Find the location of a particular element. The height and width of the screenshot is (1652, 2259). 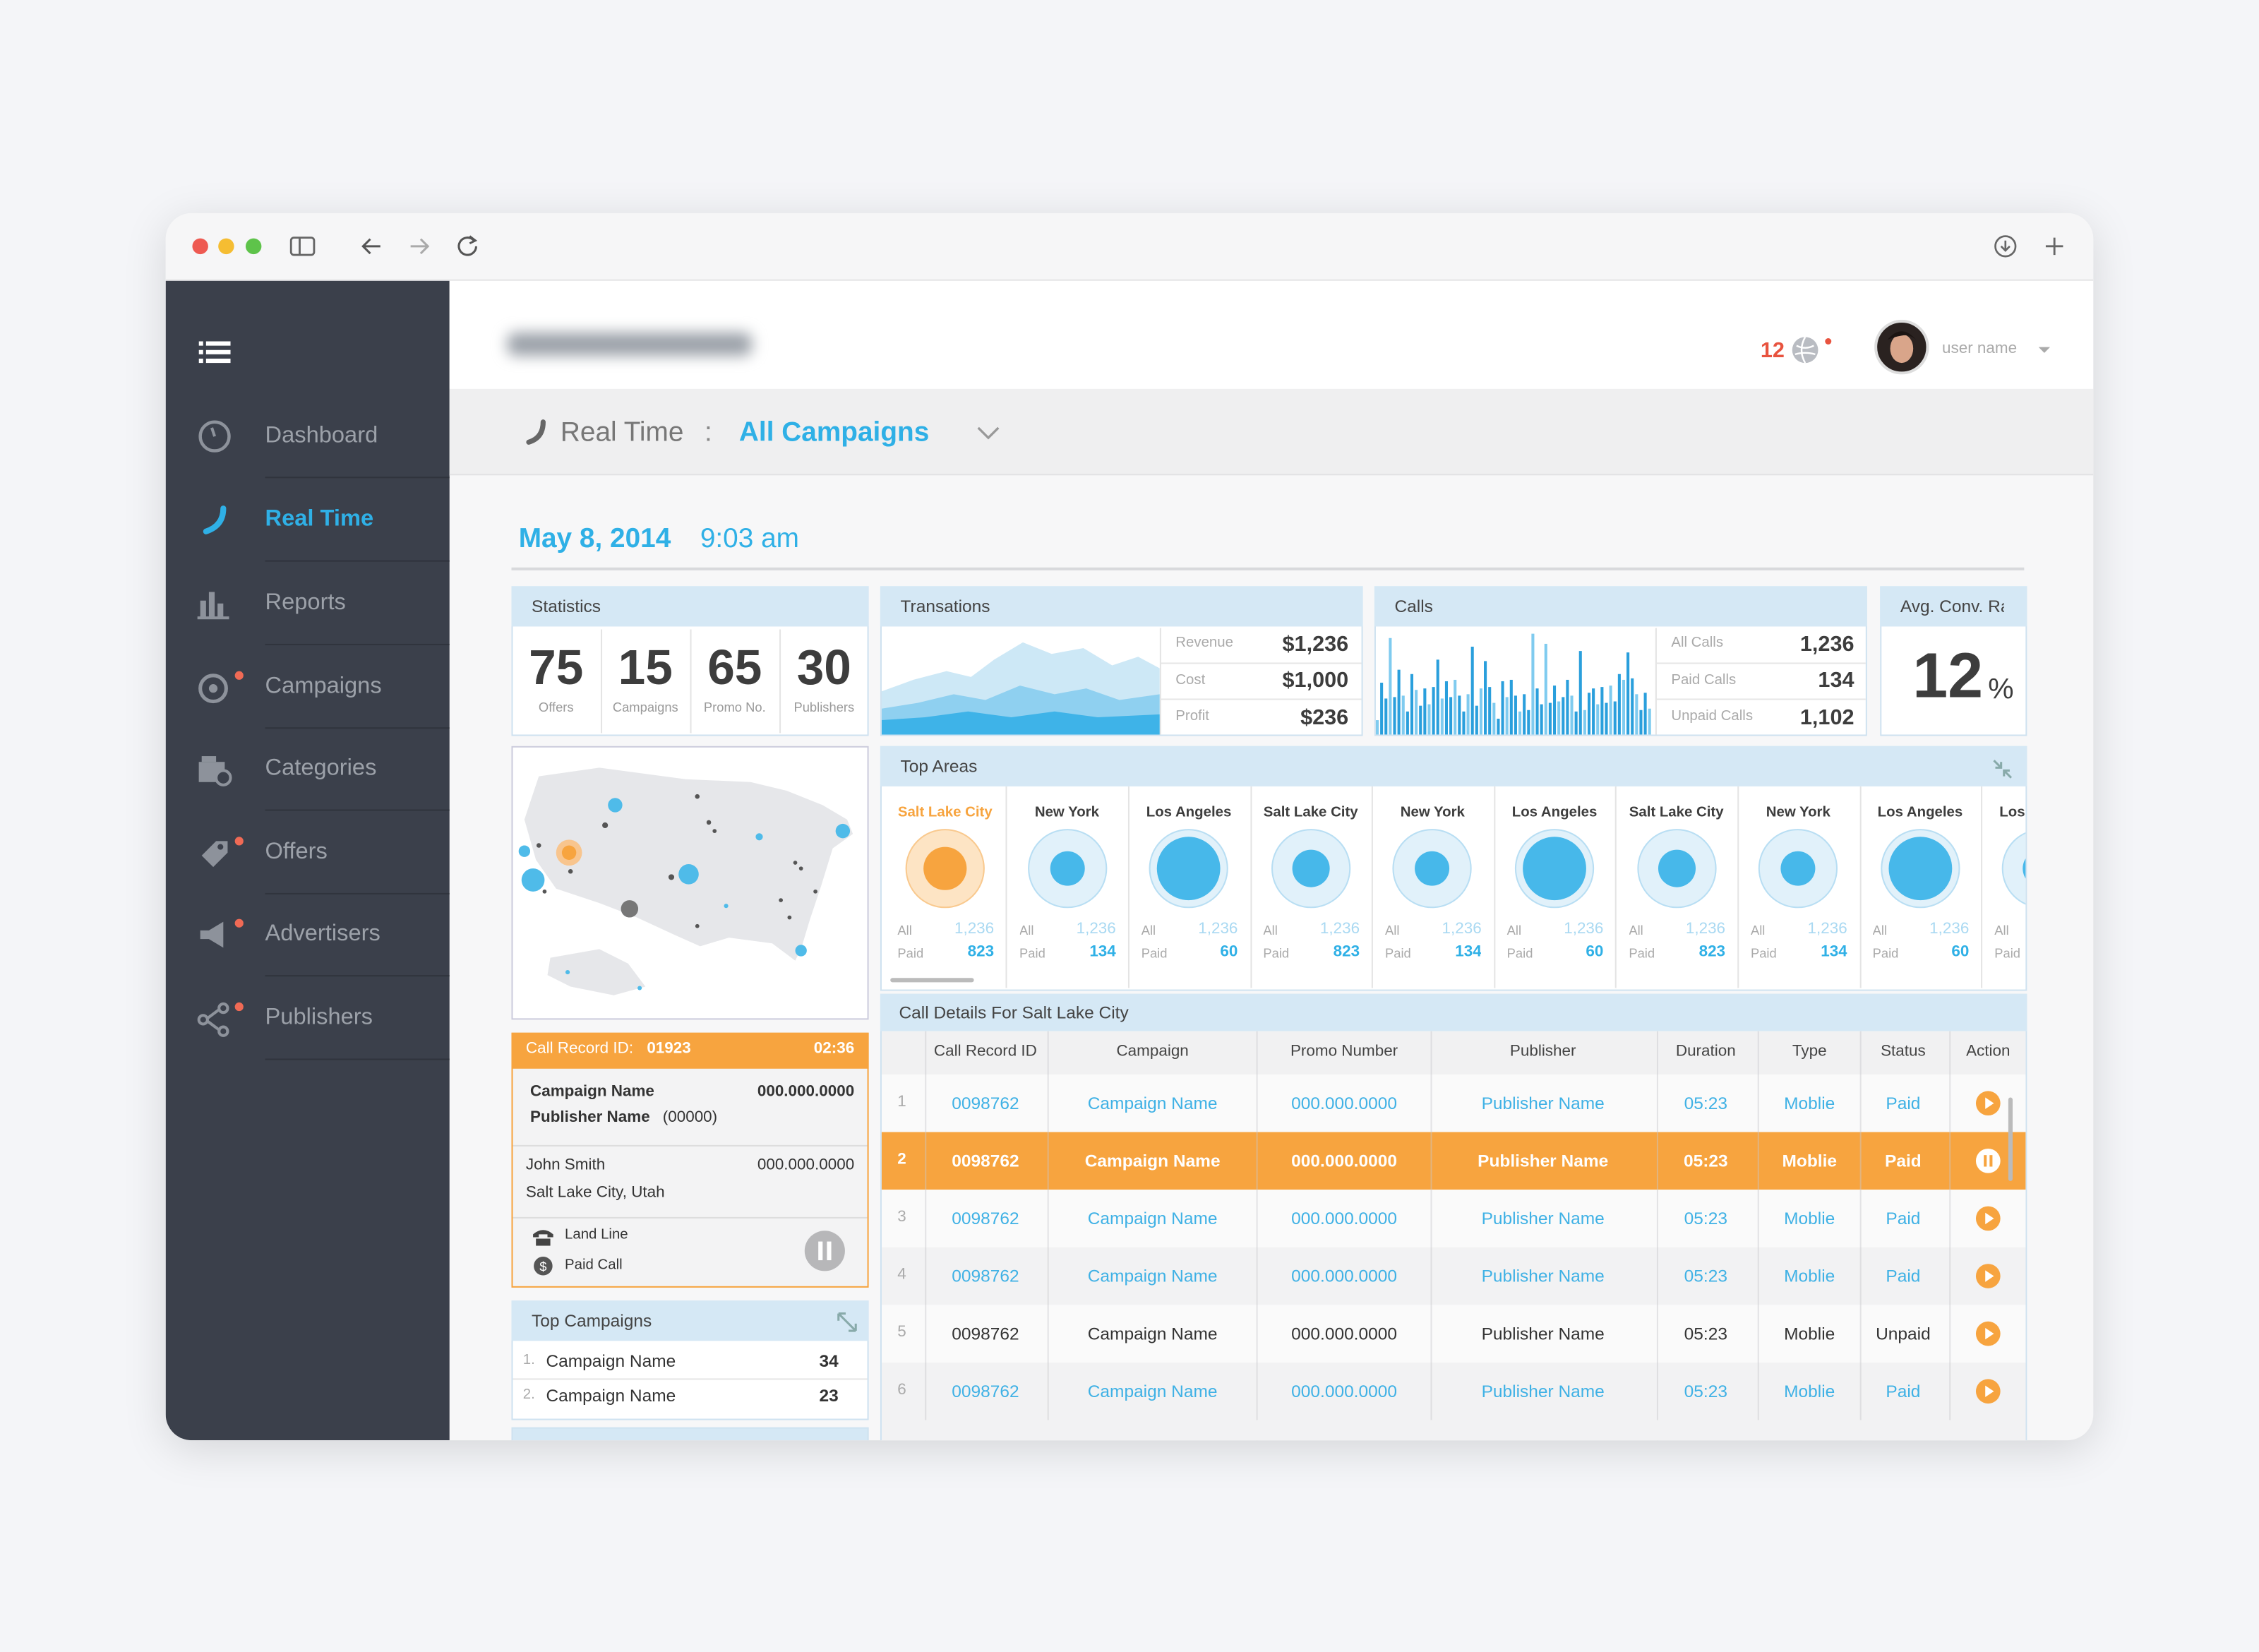

column-header: Publisher is located at coordinates (1542, 1052).